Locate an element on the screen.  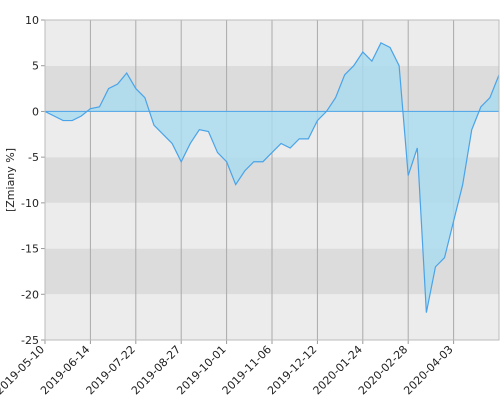
y-axis-label: [Zmiany %] is located at coordinates (10, 180).